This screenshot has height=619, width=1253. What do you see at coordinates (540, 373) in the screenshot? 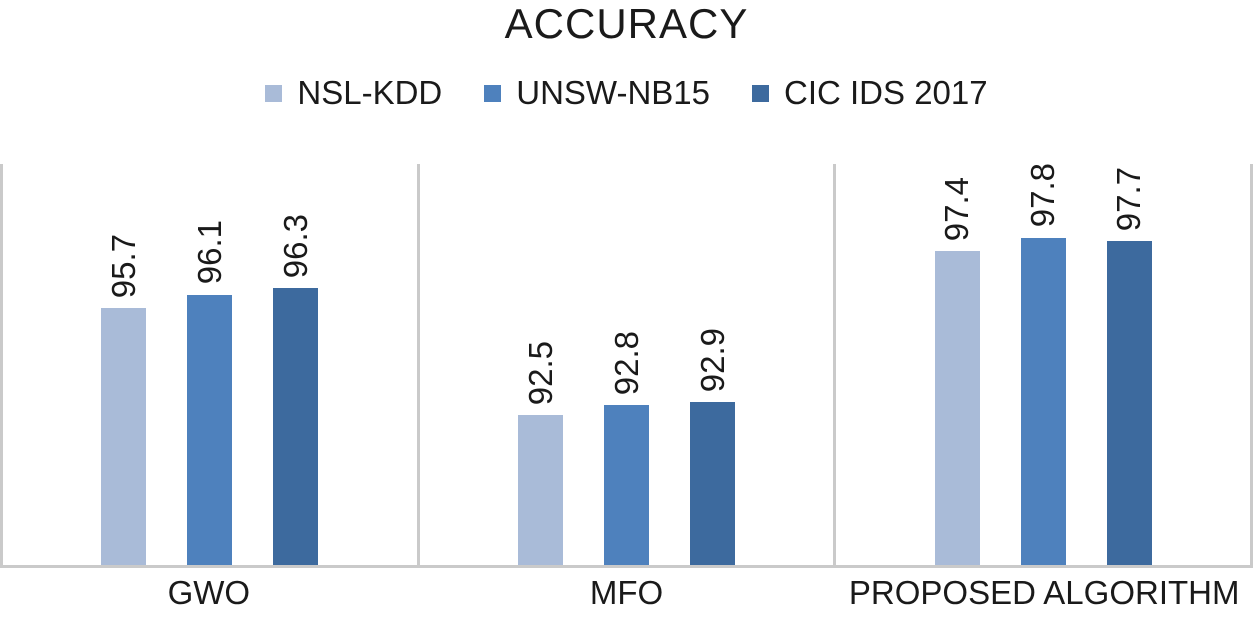
I see `bar-value-label: 92.5` at bounding box center [540, 373].